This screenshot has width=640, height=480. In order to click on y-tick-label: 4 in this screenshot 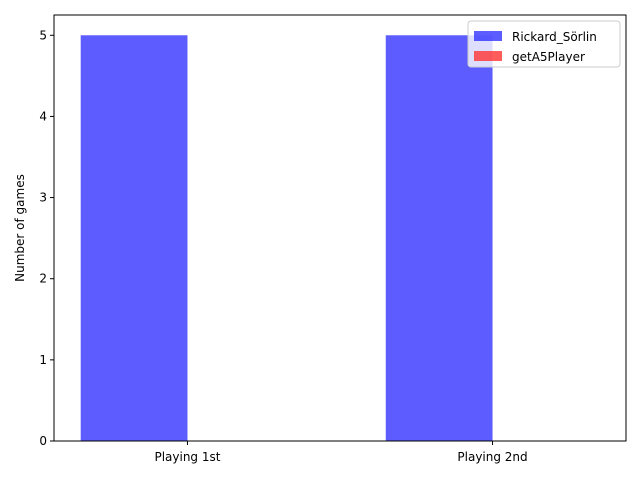, I will do `click(43, 116)`.